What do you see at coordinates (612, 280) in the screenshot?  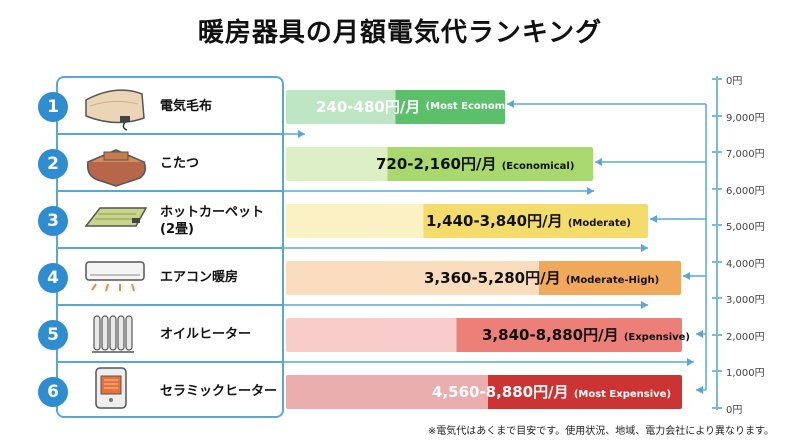 I see `cost-tier-note: (Moderate-High)` at bounding box center [612, 280].